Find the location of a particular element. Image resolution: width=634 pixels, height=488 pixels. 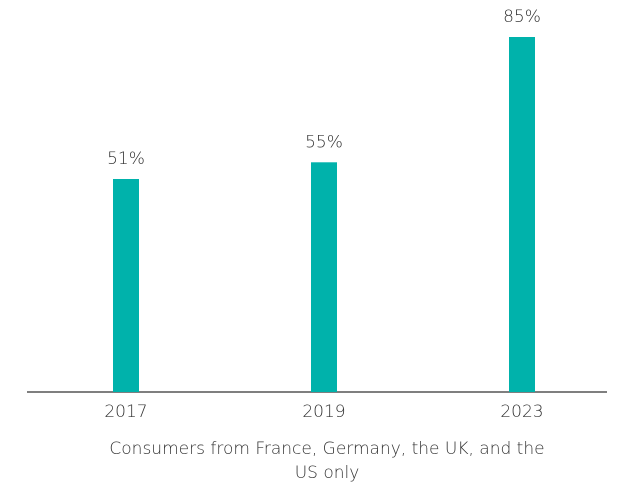

x-tick-label: 2017 is located at coordinates (125, 412).